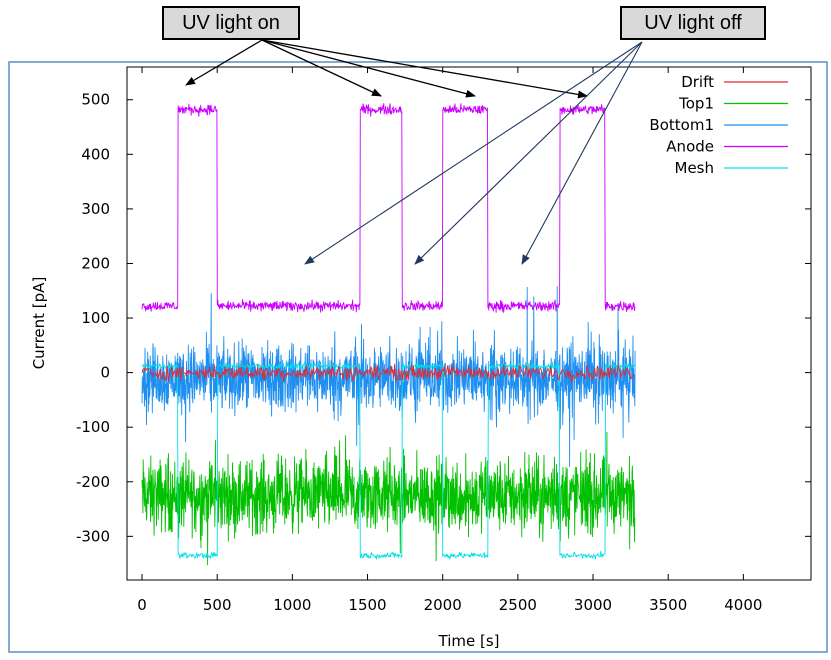  Describe the element at coordinates (690, 147) in the screenshot. I see `legend-label-anode: Anode` at that location.